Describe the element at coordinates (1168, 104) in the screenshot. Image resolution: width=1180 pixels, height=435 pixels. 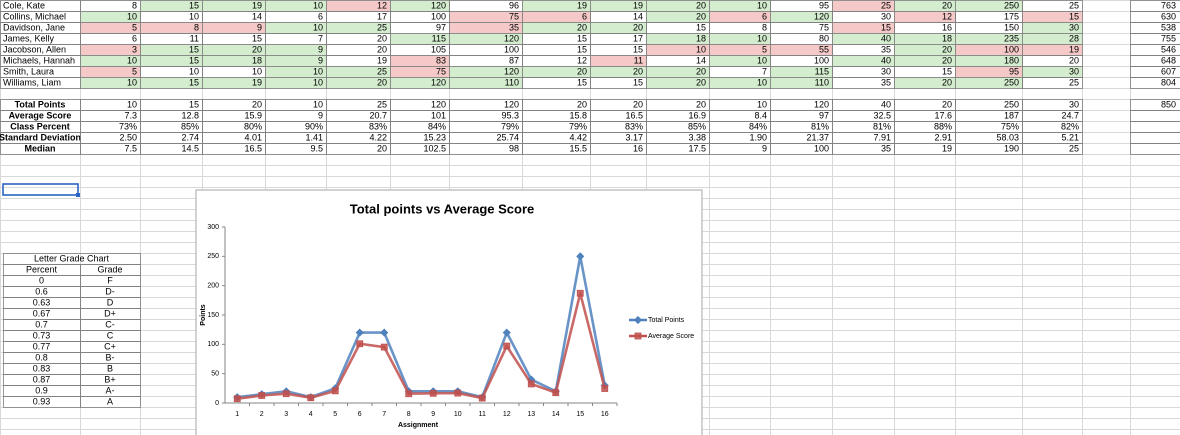
I see `summary-total: 850` at that location.